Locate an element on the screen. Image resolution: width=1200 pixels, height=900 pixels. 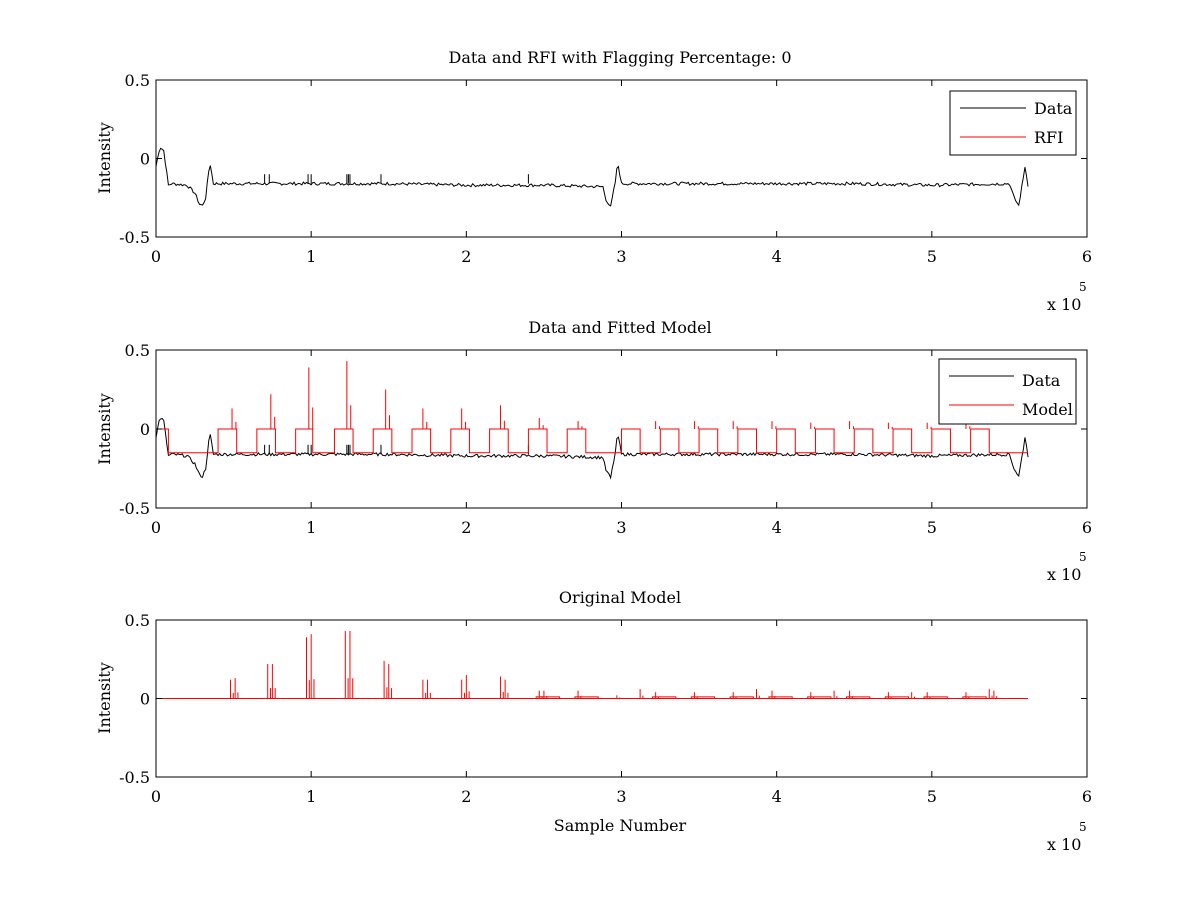
legend: Data Model is located at coordinates (1007, 391).